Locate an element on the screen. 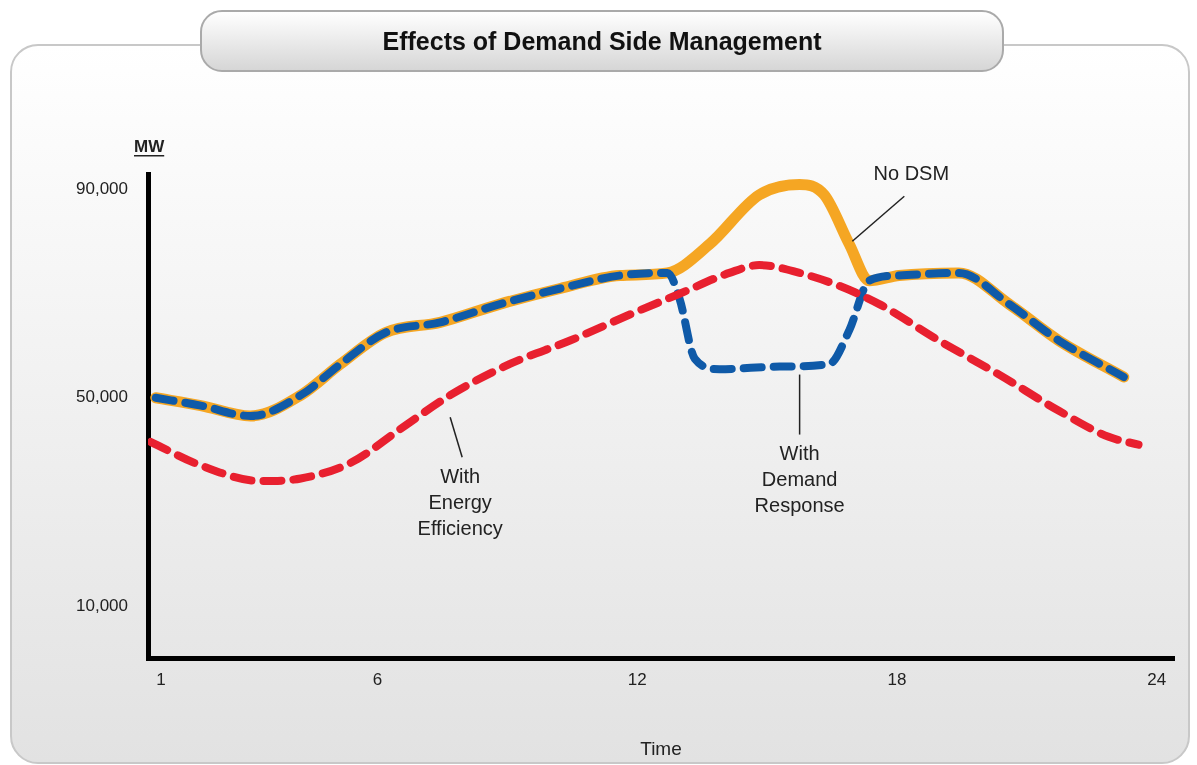 Image resolution: width=1197 pixels, height=765 pixels. text: No DSM is located at coordinates (911, 172).